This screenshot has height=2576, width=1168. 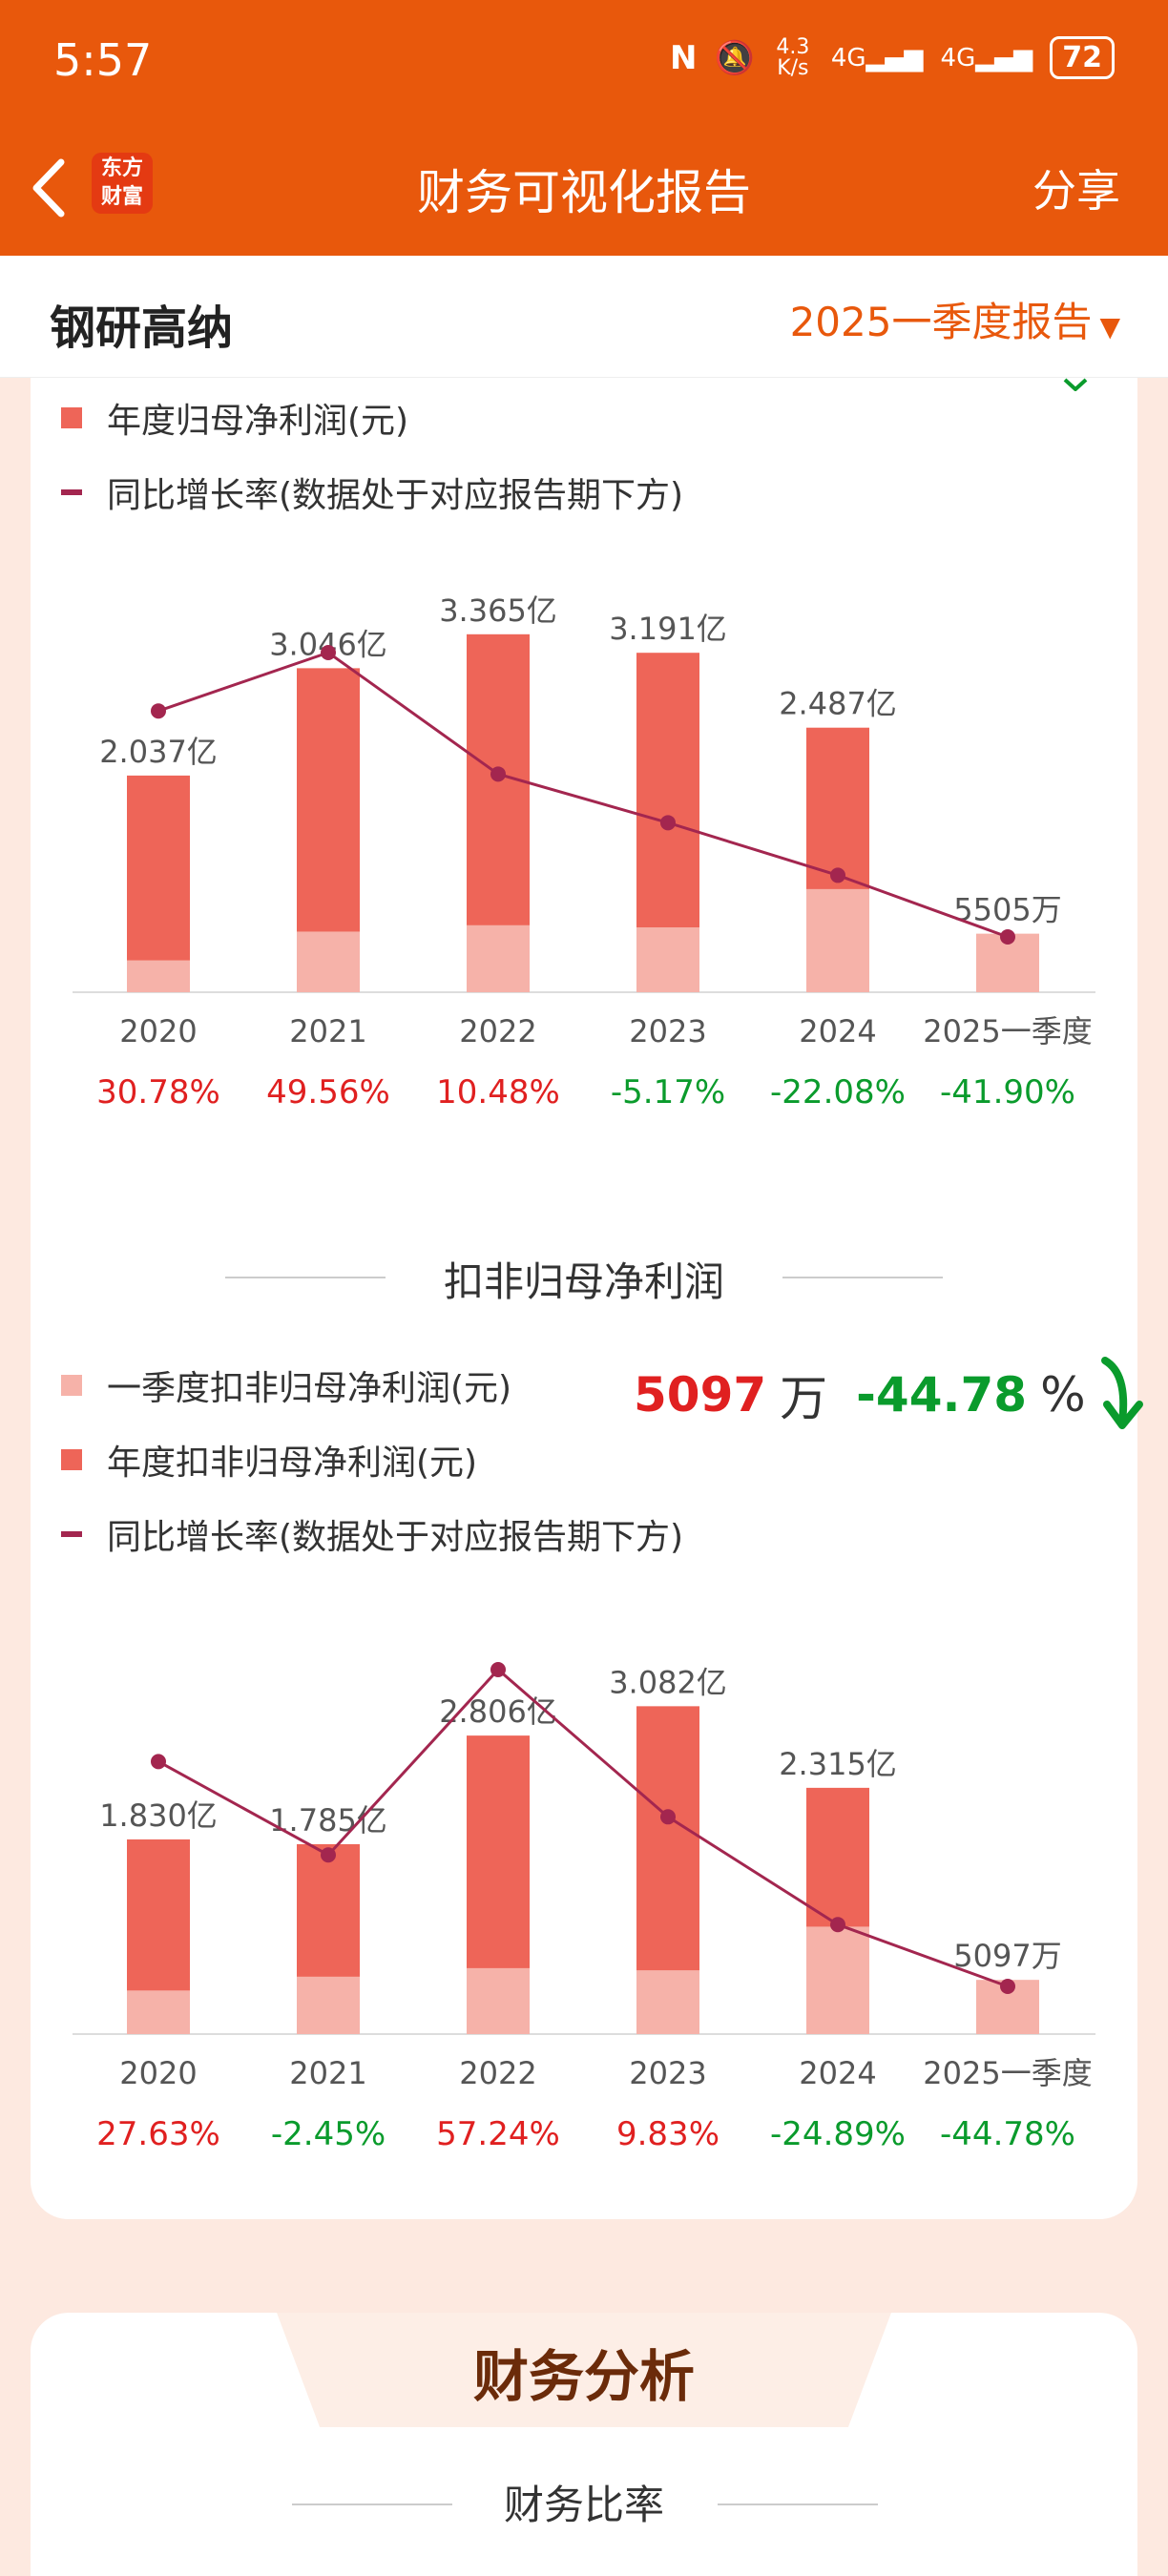 I want to click on status-icons: N 🔕 4.3 K/s 4G▂▄▆ 4G▂▄▆ 72, so click(x=892, y=57).